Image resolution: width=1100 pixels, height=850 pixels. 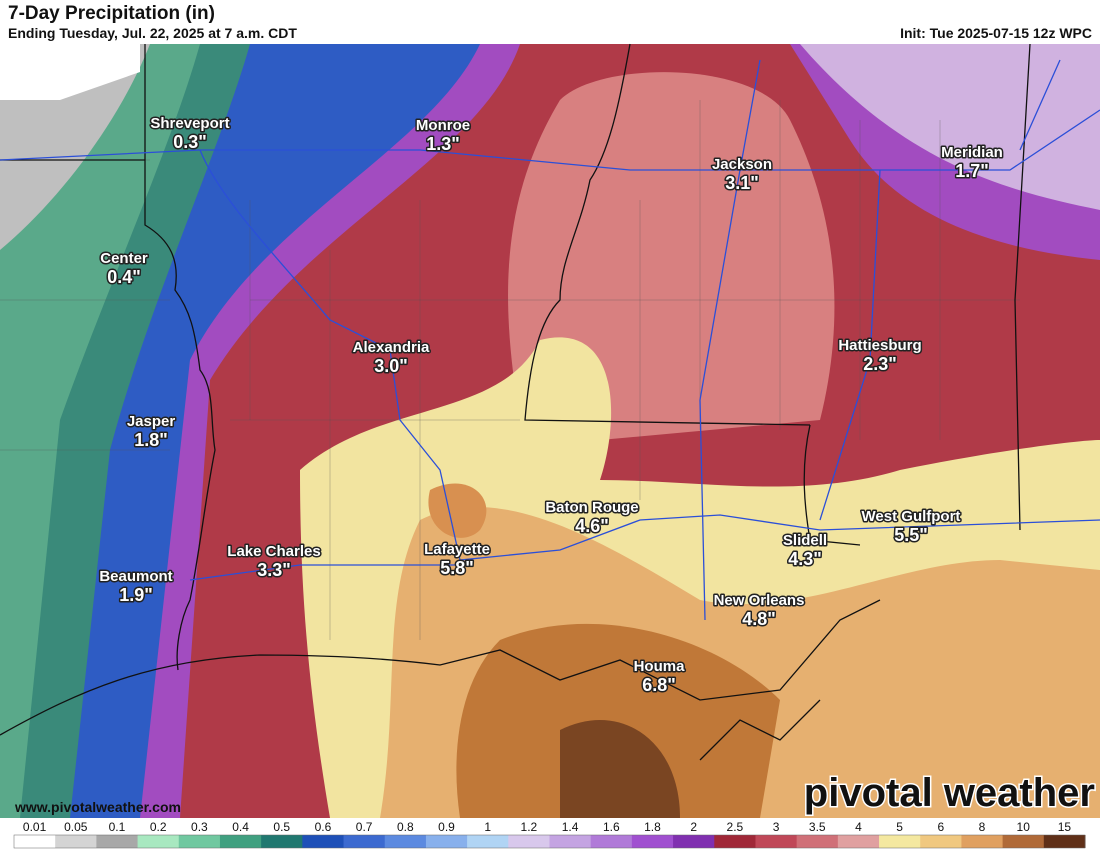 I want to click on city-value: 3.1", so click(x=742, y=183).